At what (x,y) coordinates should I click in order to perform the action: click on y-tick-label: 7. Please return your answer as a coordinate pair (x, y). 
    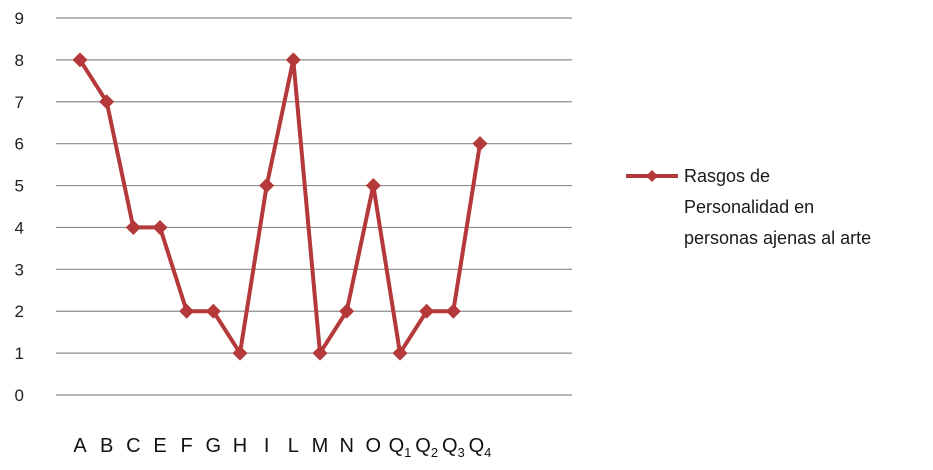
    Looking at the image, I should click on (19, 102).